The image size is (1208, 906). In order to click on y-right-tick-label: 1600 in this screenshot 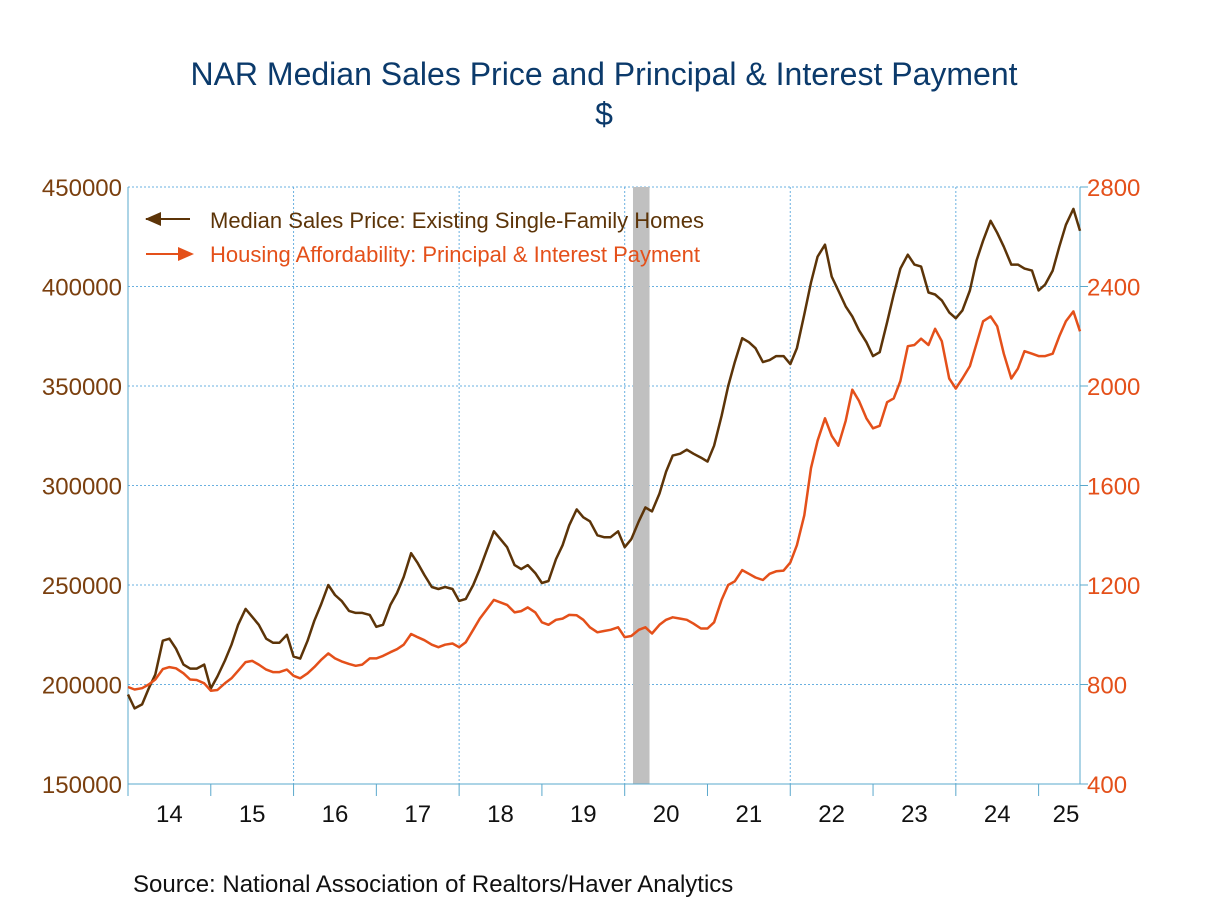, I will do `click(1113, 487)`.